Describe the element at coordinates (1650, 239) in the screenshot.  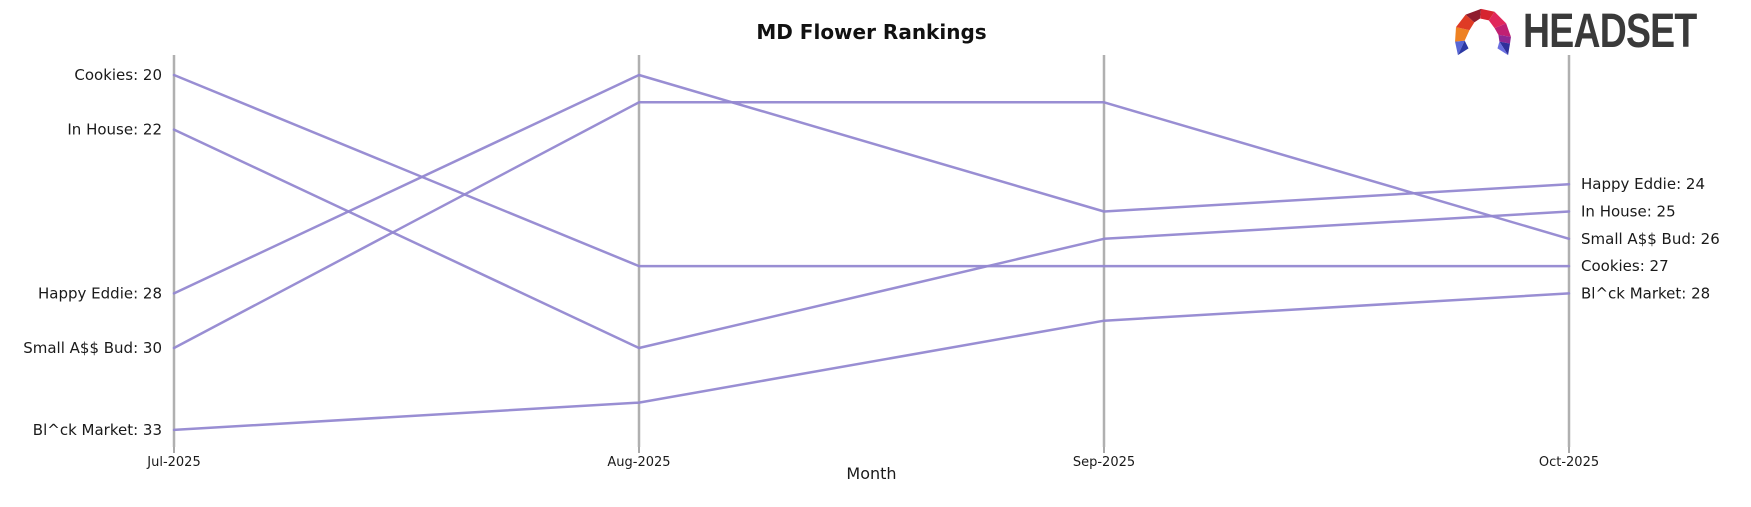
I see `series-label-right: Small A$$ Bud: 26` at that location.